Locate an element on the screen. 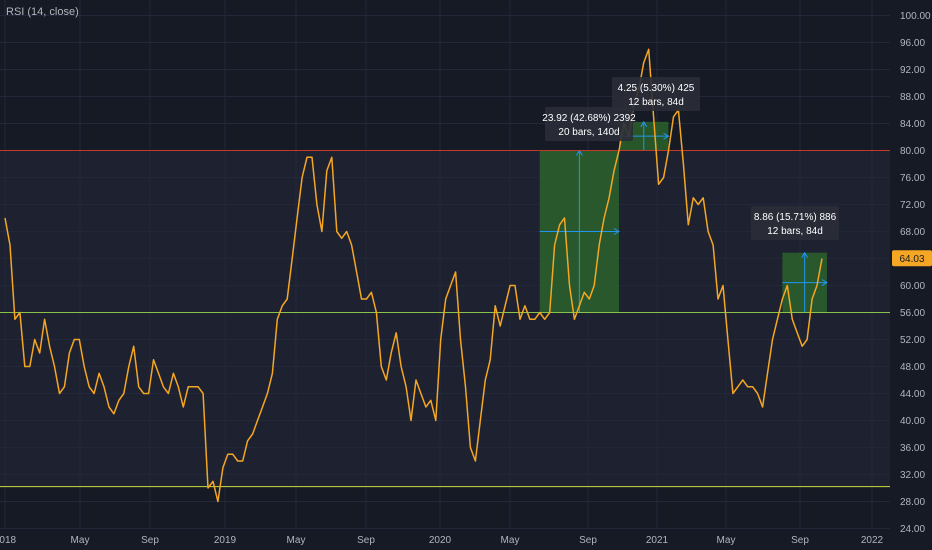  y-tick-label: 44.00 is located at coordinates (912, 394).